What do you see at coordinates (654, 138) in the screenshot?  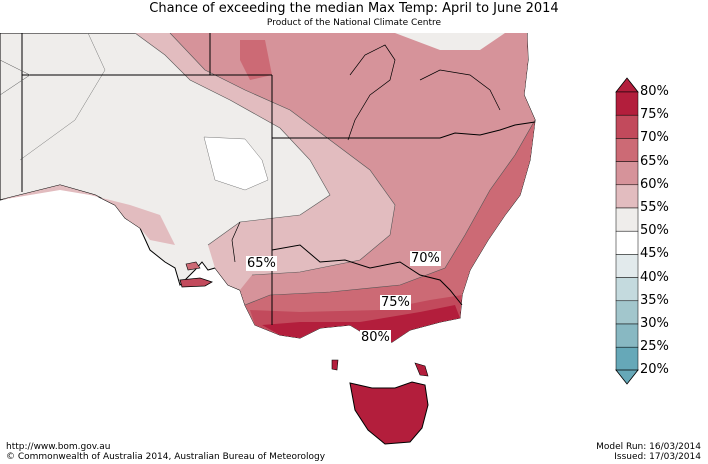 I see `legend-label: 70%` at bounding box center [654, 138].